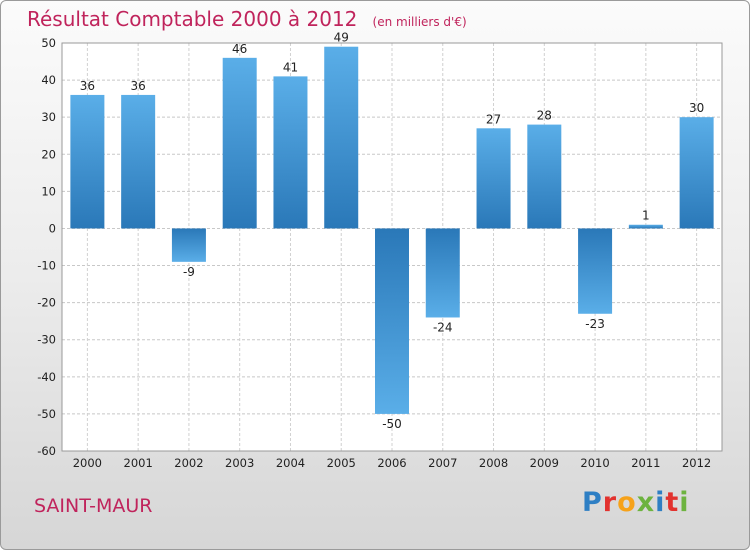 The image size is (750, 550). I want to click on x-tick-label: 2001, so click(138, 463).